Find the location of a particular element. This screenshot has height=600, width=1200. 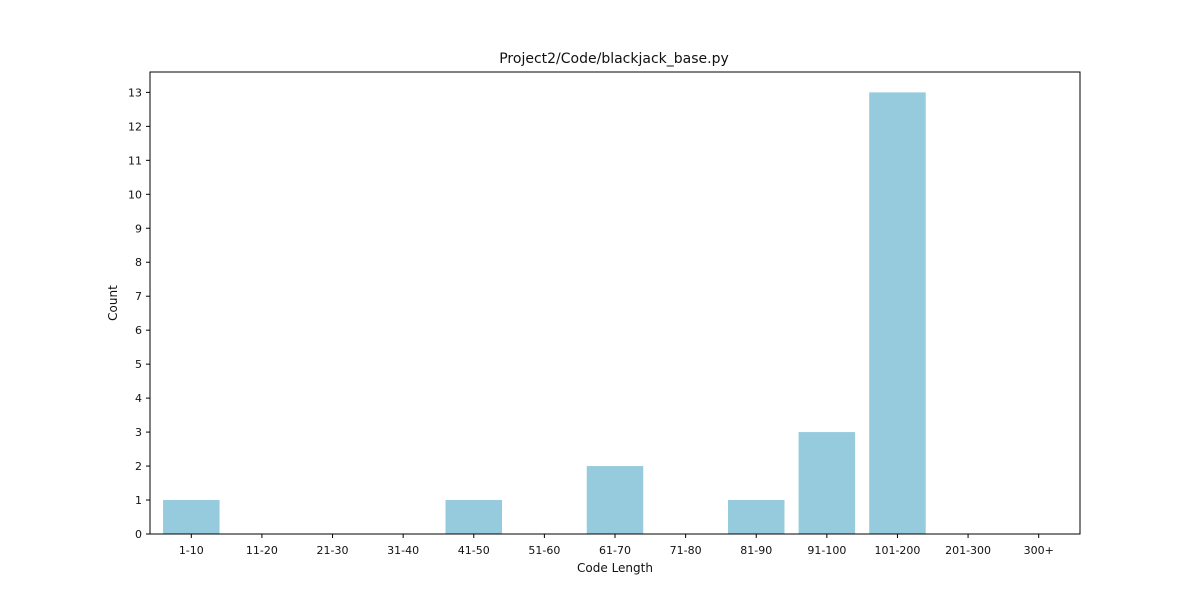

y-tick-label-10: 10 is located at coordinates (135, 194).